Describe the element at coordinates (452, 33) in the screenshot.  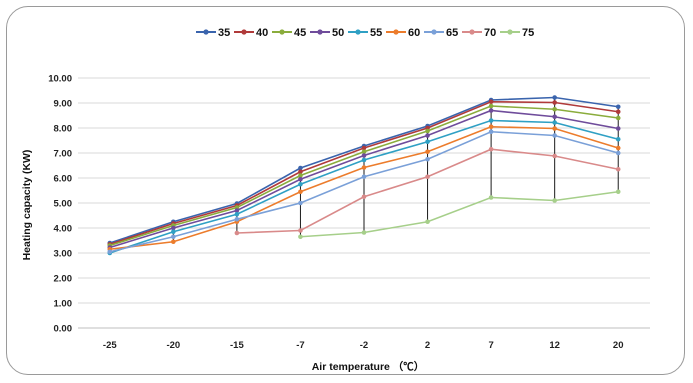
I see `legend-label: 65` at that location.